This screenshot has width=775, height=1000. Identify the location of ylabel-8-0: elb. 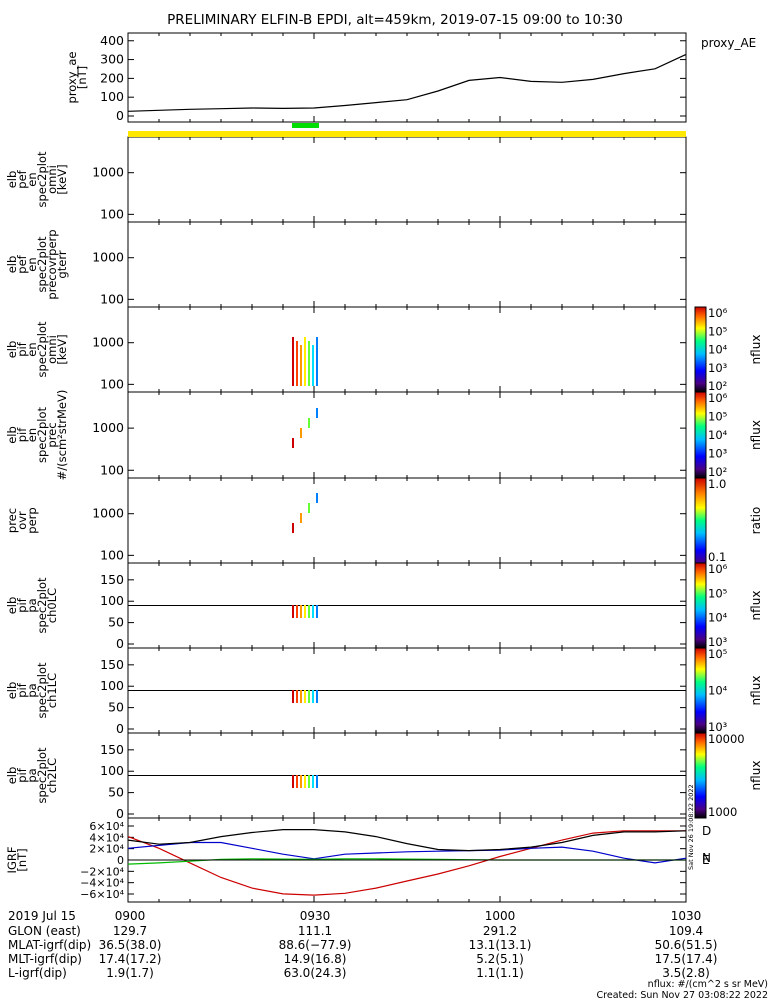
(12, 776).